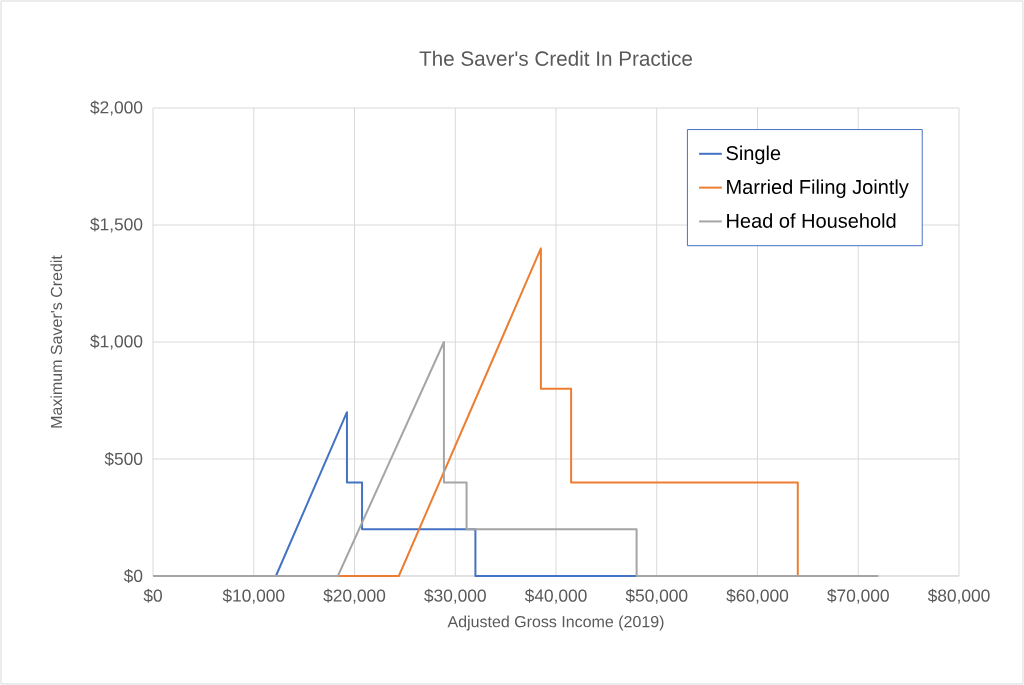 This screenshot has height=685, width=1024. Describe the element at coordinates (818, 189) in the screenshot. I see `legend-label: Married Filing Jointly` at that location.